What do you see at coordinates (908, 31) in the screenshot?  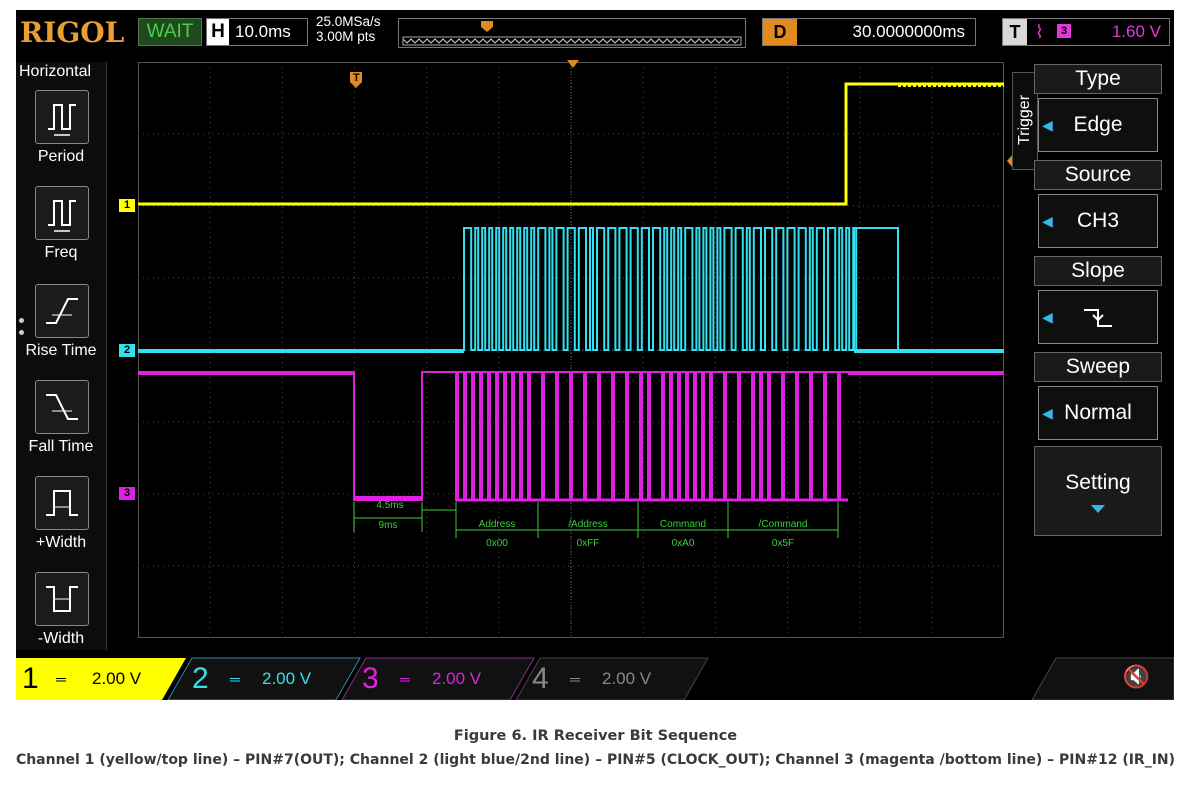 I see `delay-value: 30.0000000ms` at bounding box center [908, 31].